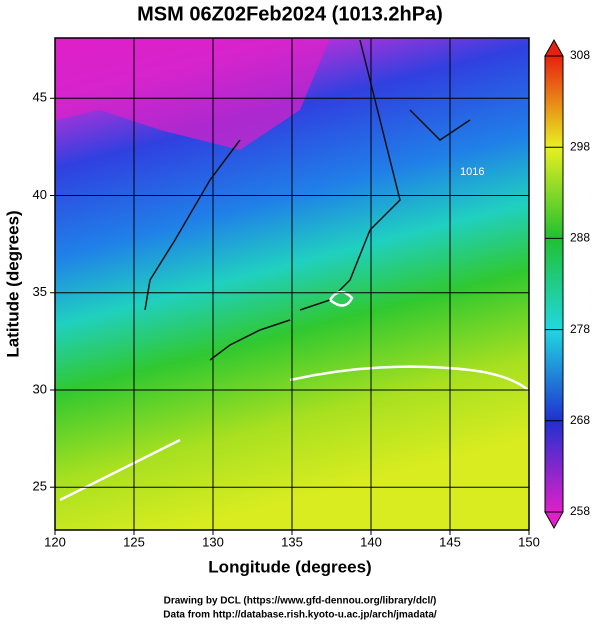 This screenshot has height=625, width=599. What do you see at coordinates (40, 291) in the screenshot?
I see `y-tick-label: 35` at bounding box center [40, 291].